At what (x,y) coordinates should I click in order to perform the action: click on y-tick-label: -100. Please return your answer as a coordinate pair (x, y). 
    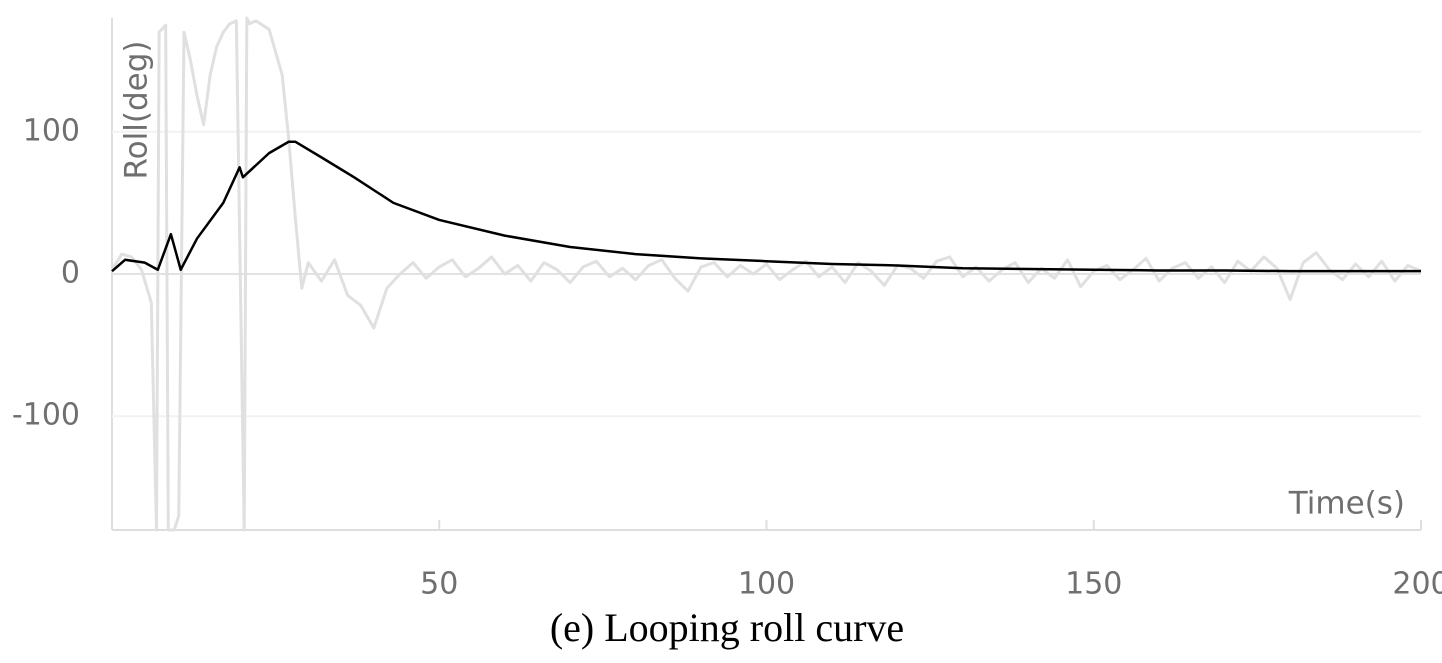
    Looking at the image, I should click on (46, 415).